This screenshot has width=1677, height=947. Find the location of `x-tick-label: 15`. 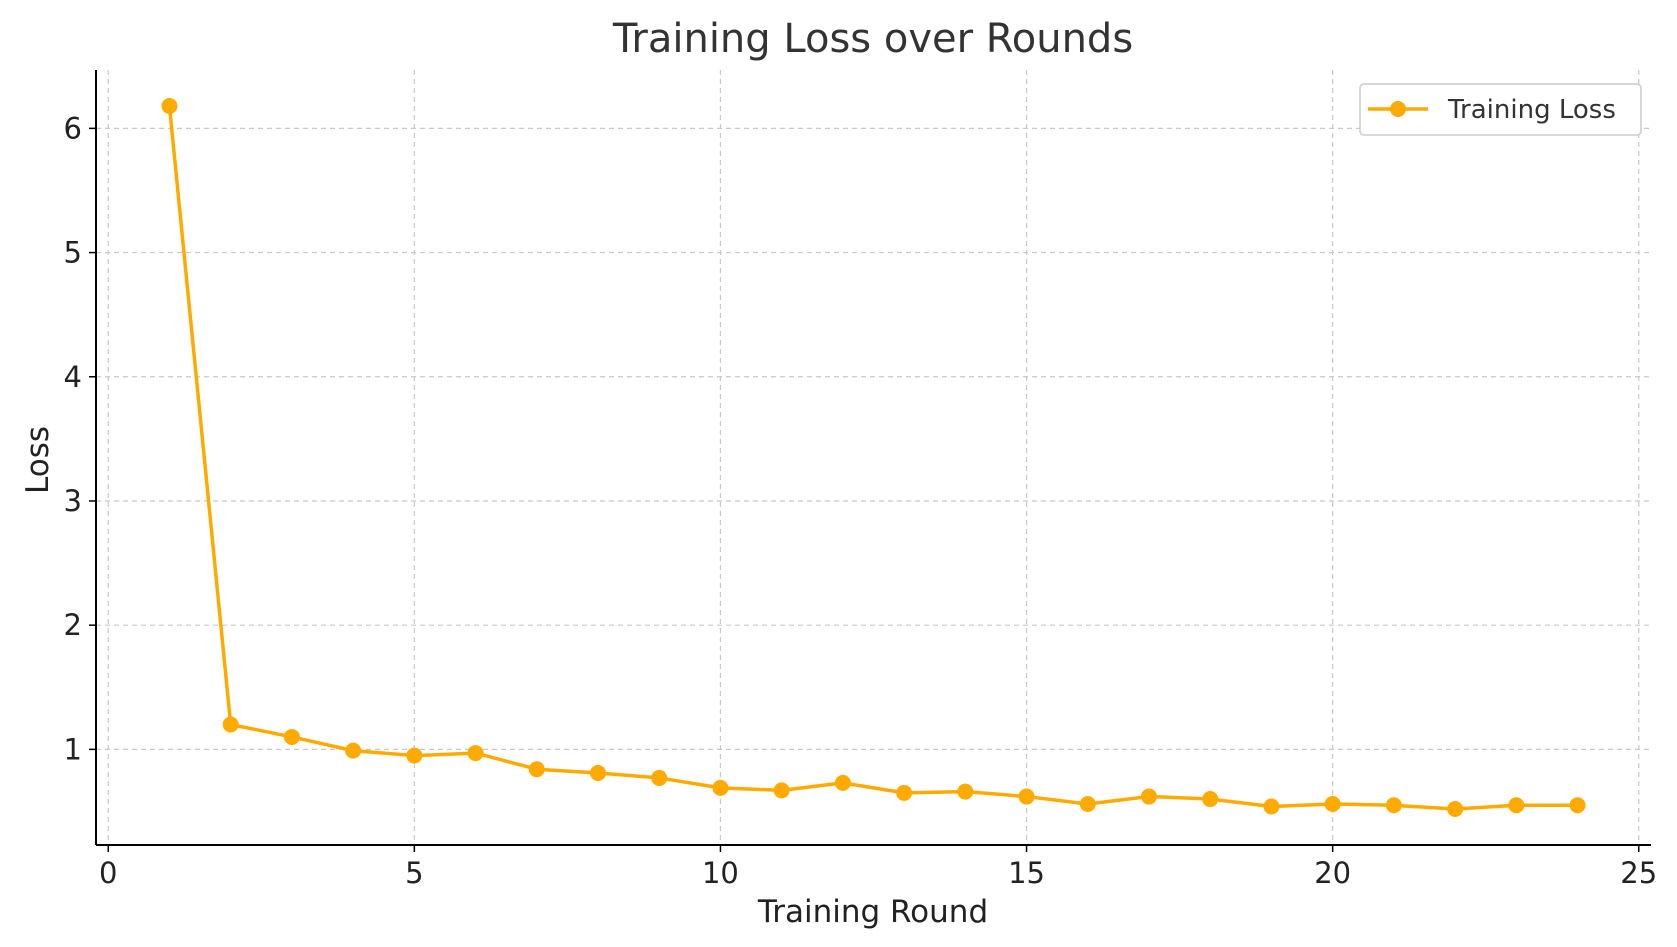

x-tick-label: 15 is located at coordinates (1026, 873).